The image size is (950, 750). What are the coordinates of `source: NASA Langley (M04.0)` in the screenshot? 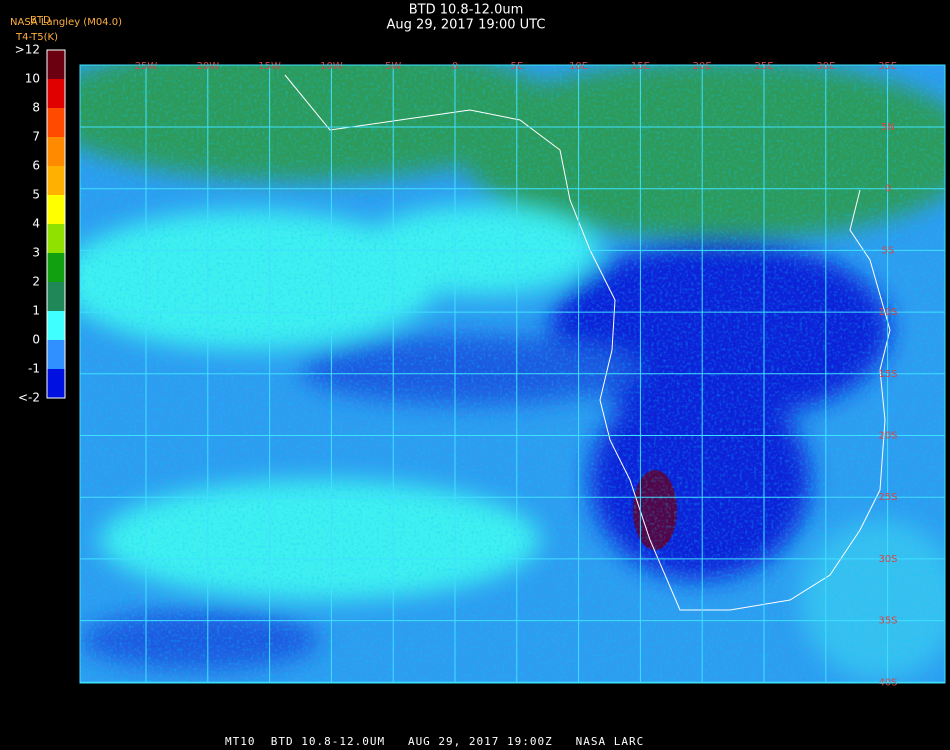 It's located at (66, 22).